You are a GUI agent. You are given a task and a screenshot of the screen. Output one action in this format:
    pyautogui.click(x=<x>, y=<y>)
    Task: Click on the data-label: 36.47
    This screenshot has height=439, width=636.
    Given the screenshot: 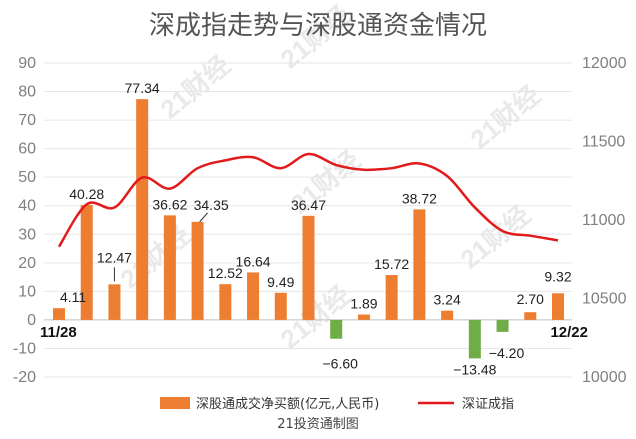 What is the action you would take?
    pyautogui.click(x=308, y=205)
    